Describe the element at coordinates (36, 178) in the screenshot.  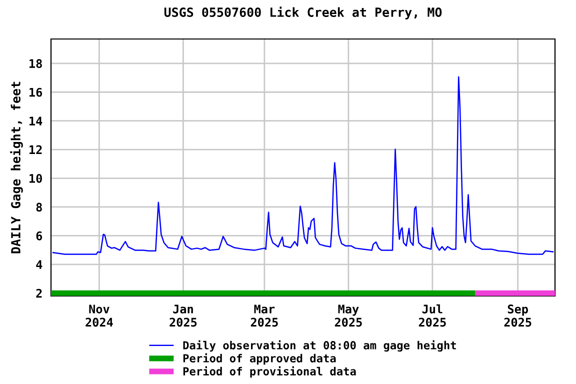
I see `y-tick-label: 10` at that location.